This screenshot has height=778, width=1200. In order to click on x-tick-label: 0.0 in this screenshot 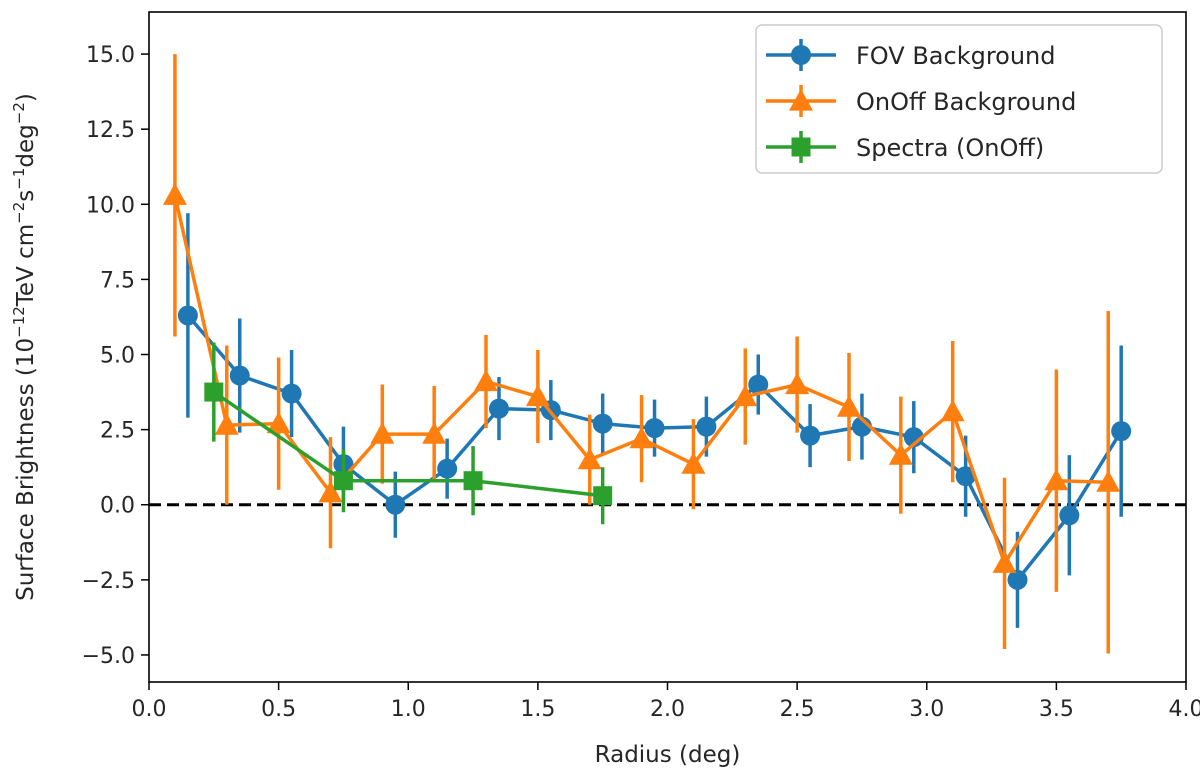, I will do `click(149, 709)`.